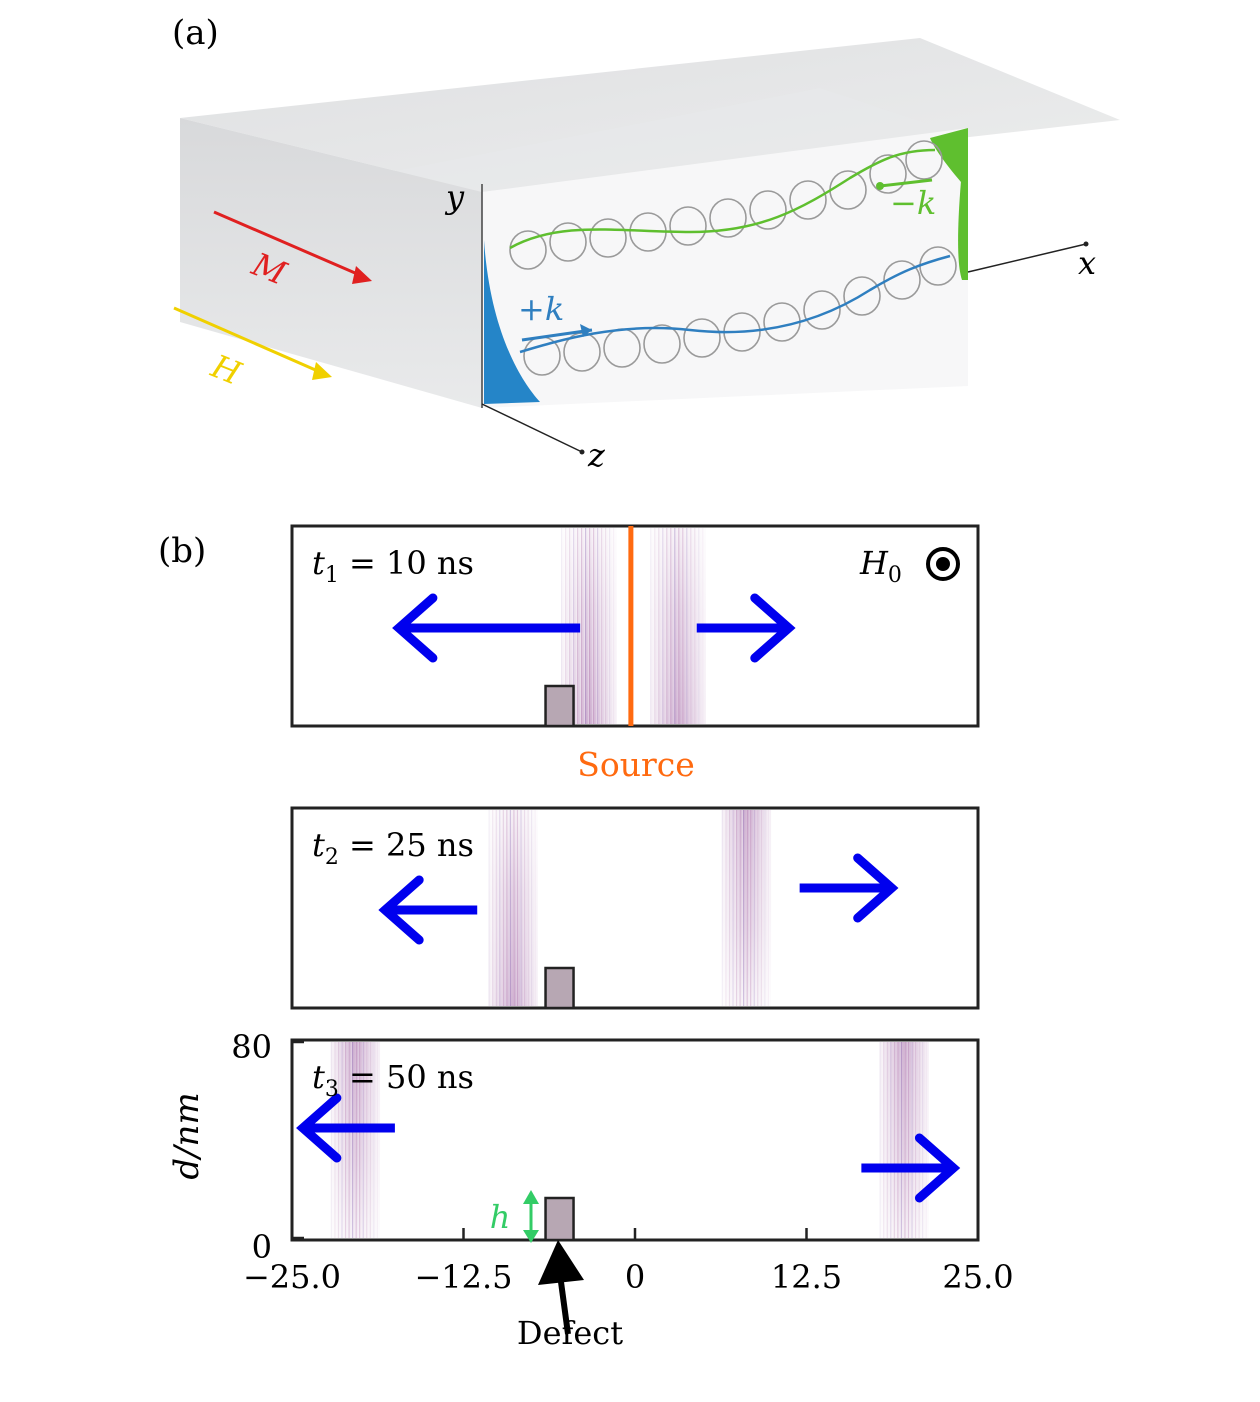 This screenshot has width=1260, height=1402. Describe the element at coordinates (735, 304) in the screenshot. I see `plus-k-wave` at that location.